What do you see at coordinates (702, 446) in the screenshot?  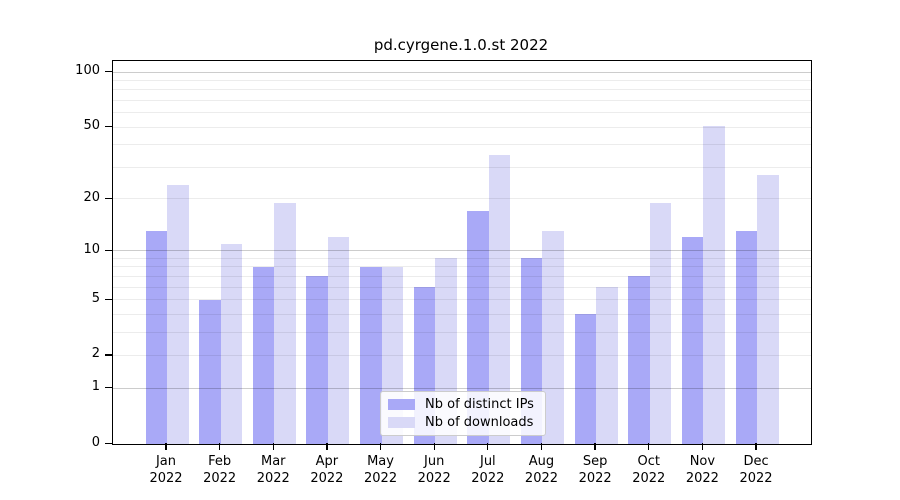 I see `x-tick-nov` at bounding box center [702, 446].